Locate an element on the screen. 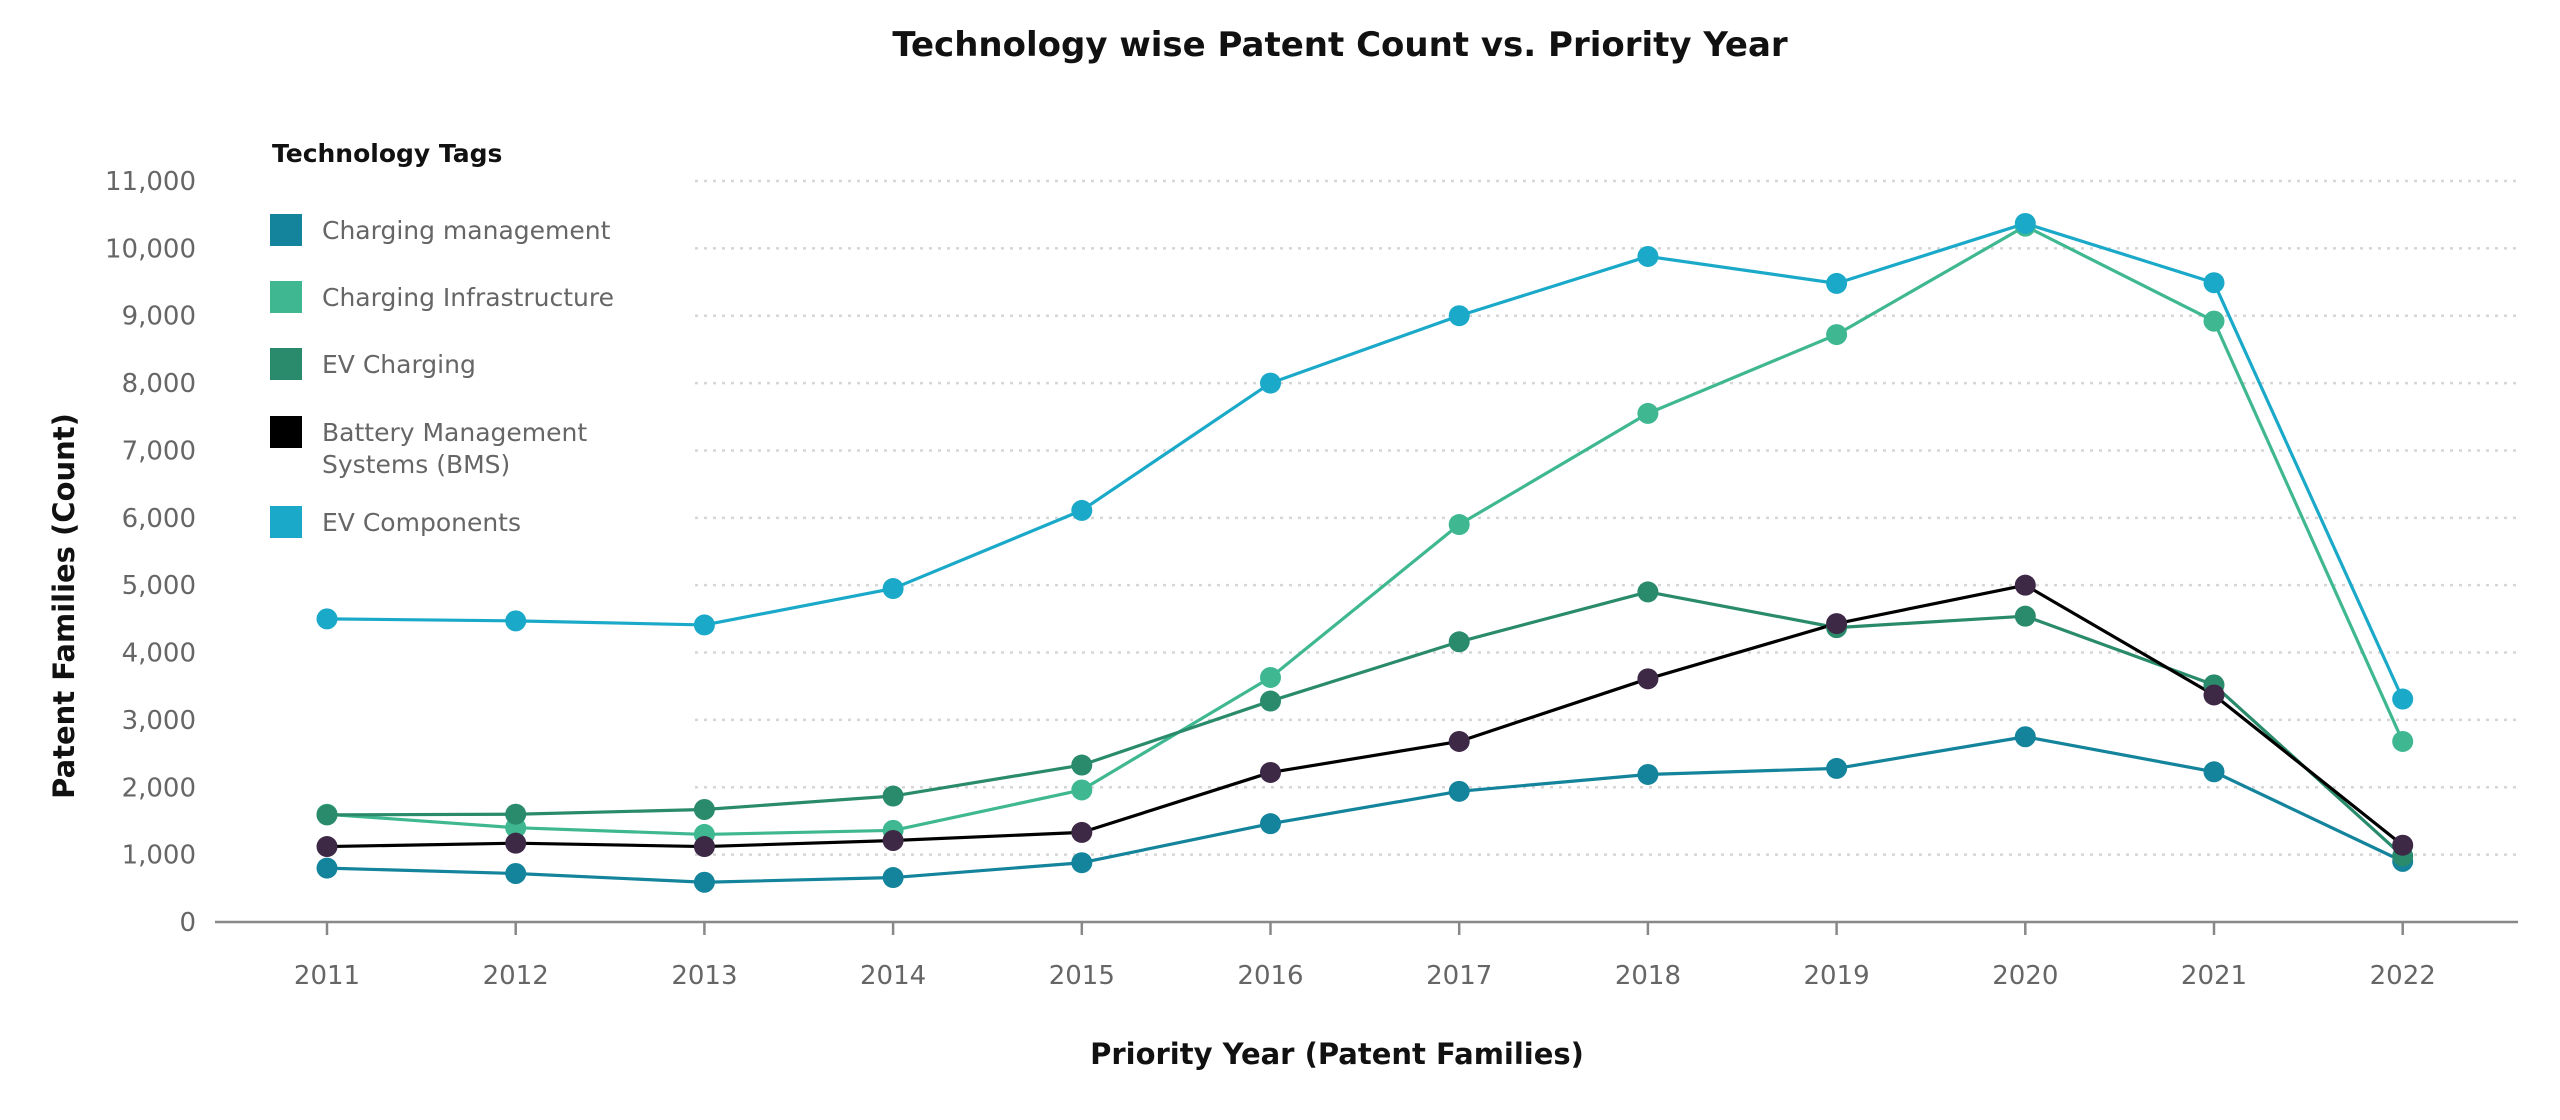 This screenshot has width=2560, height=1120. x-tick-label: 2022 is located at coordinates (2403, 976).